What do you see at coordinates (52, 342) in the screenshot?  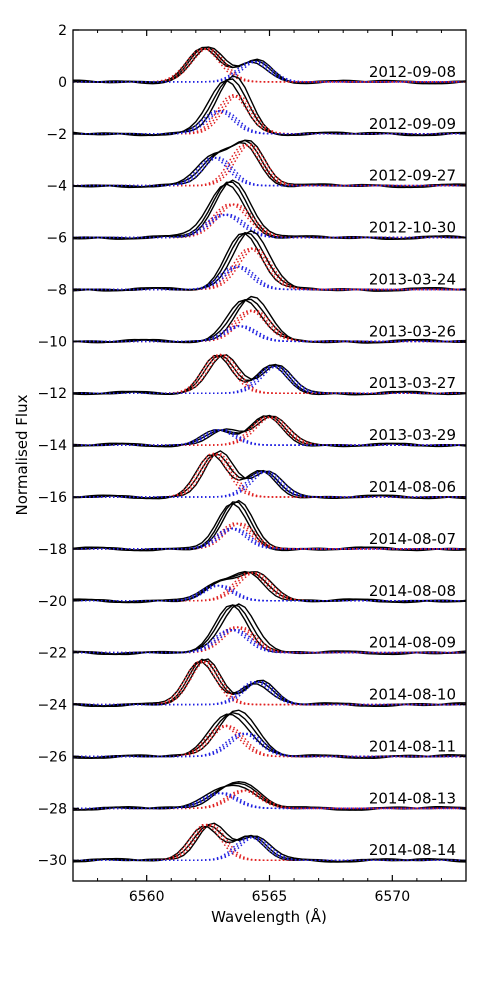 I see `y-tick-label: −10` at bounding box center [52, 342].